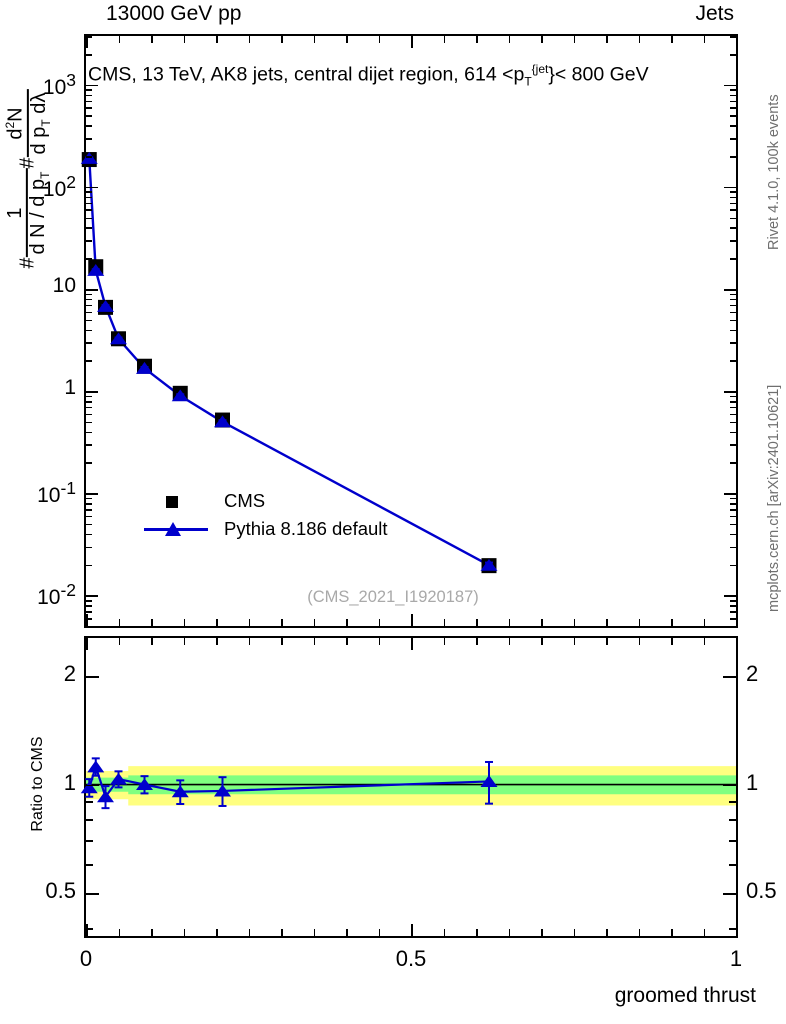  Describe the element at coordinates (56, 493) in the screenshot. I see `y-axis-tick-label-main: 10⁻¹` at that location.